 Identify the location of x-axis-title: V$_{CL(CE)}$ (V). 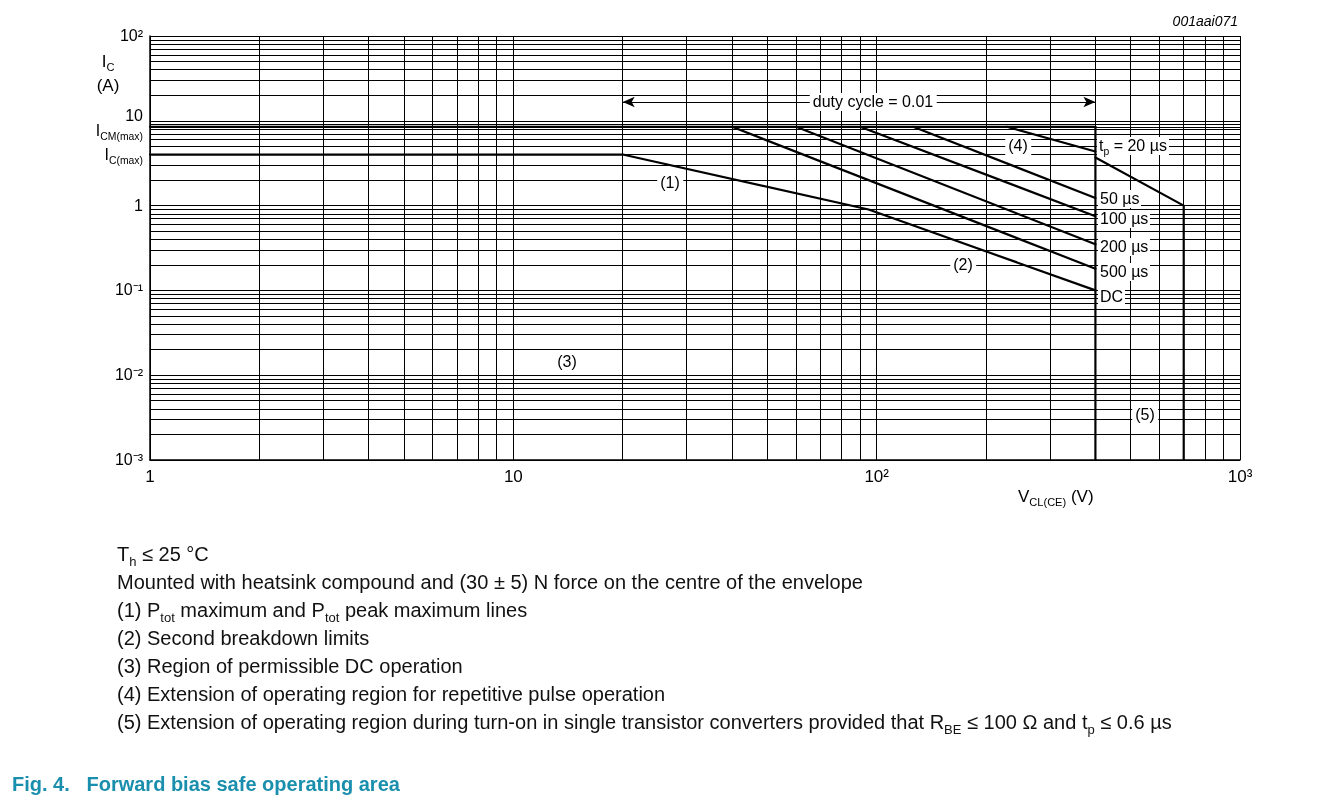
(1056, 498).